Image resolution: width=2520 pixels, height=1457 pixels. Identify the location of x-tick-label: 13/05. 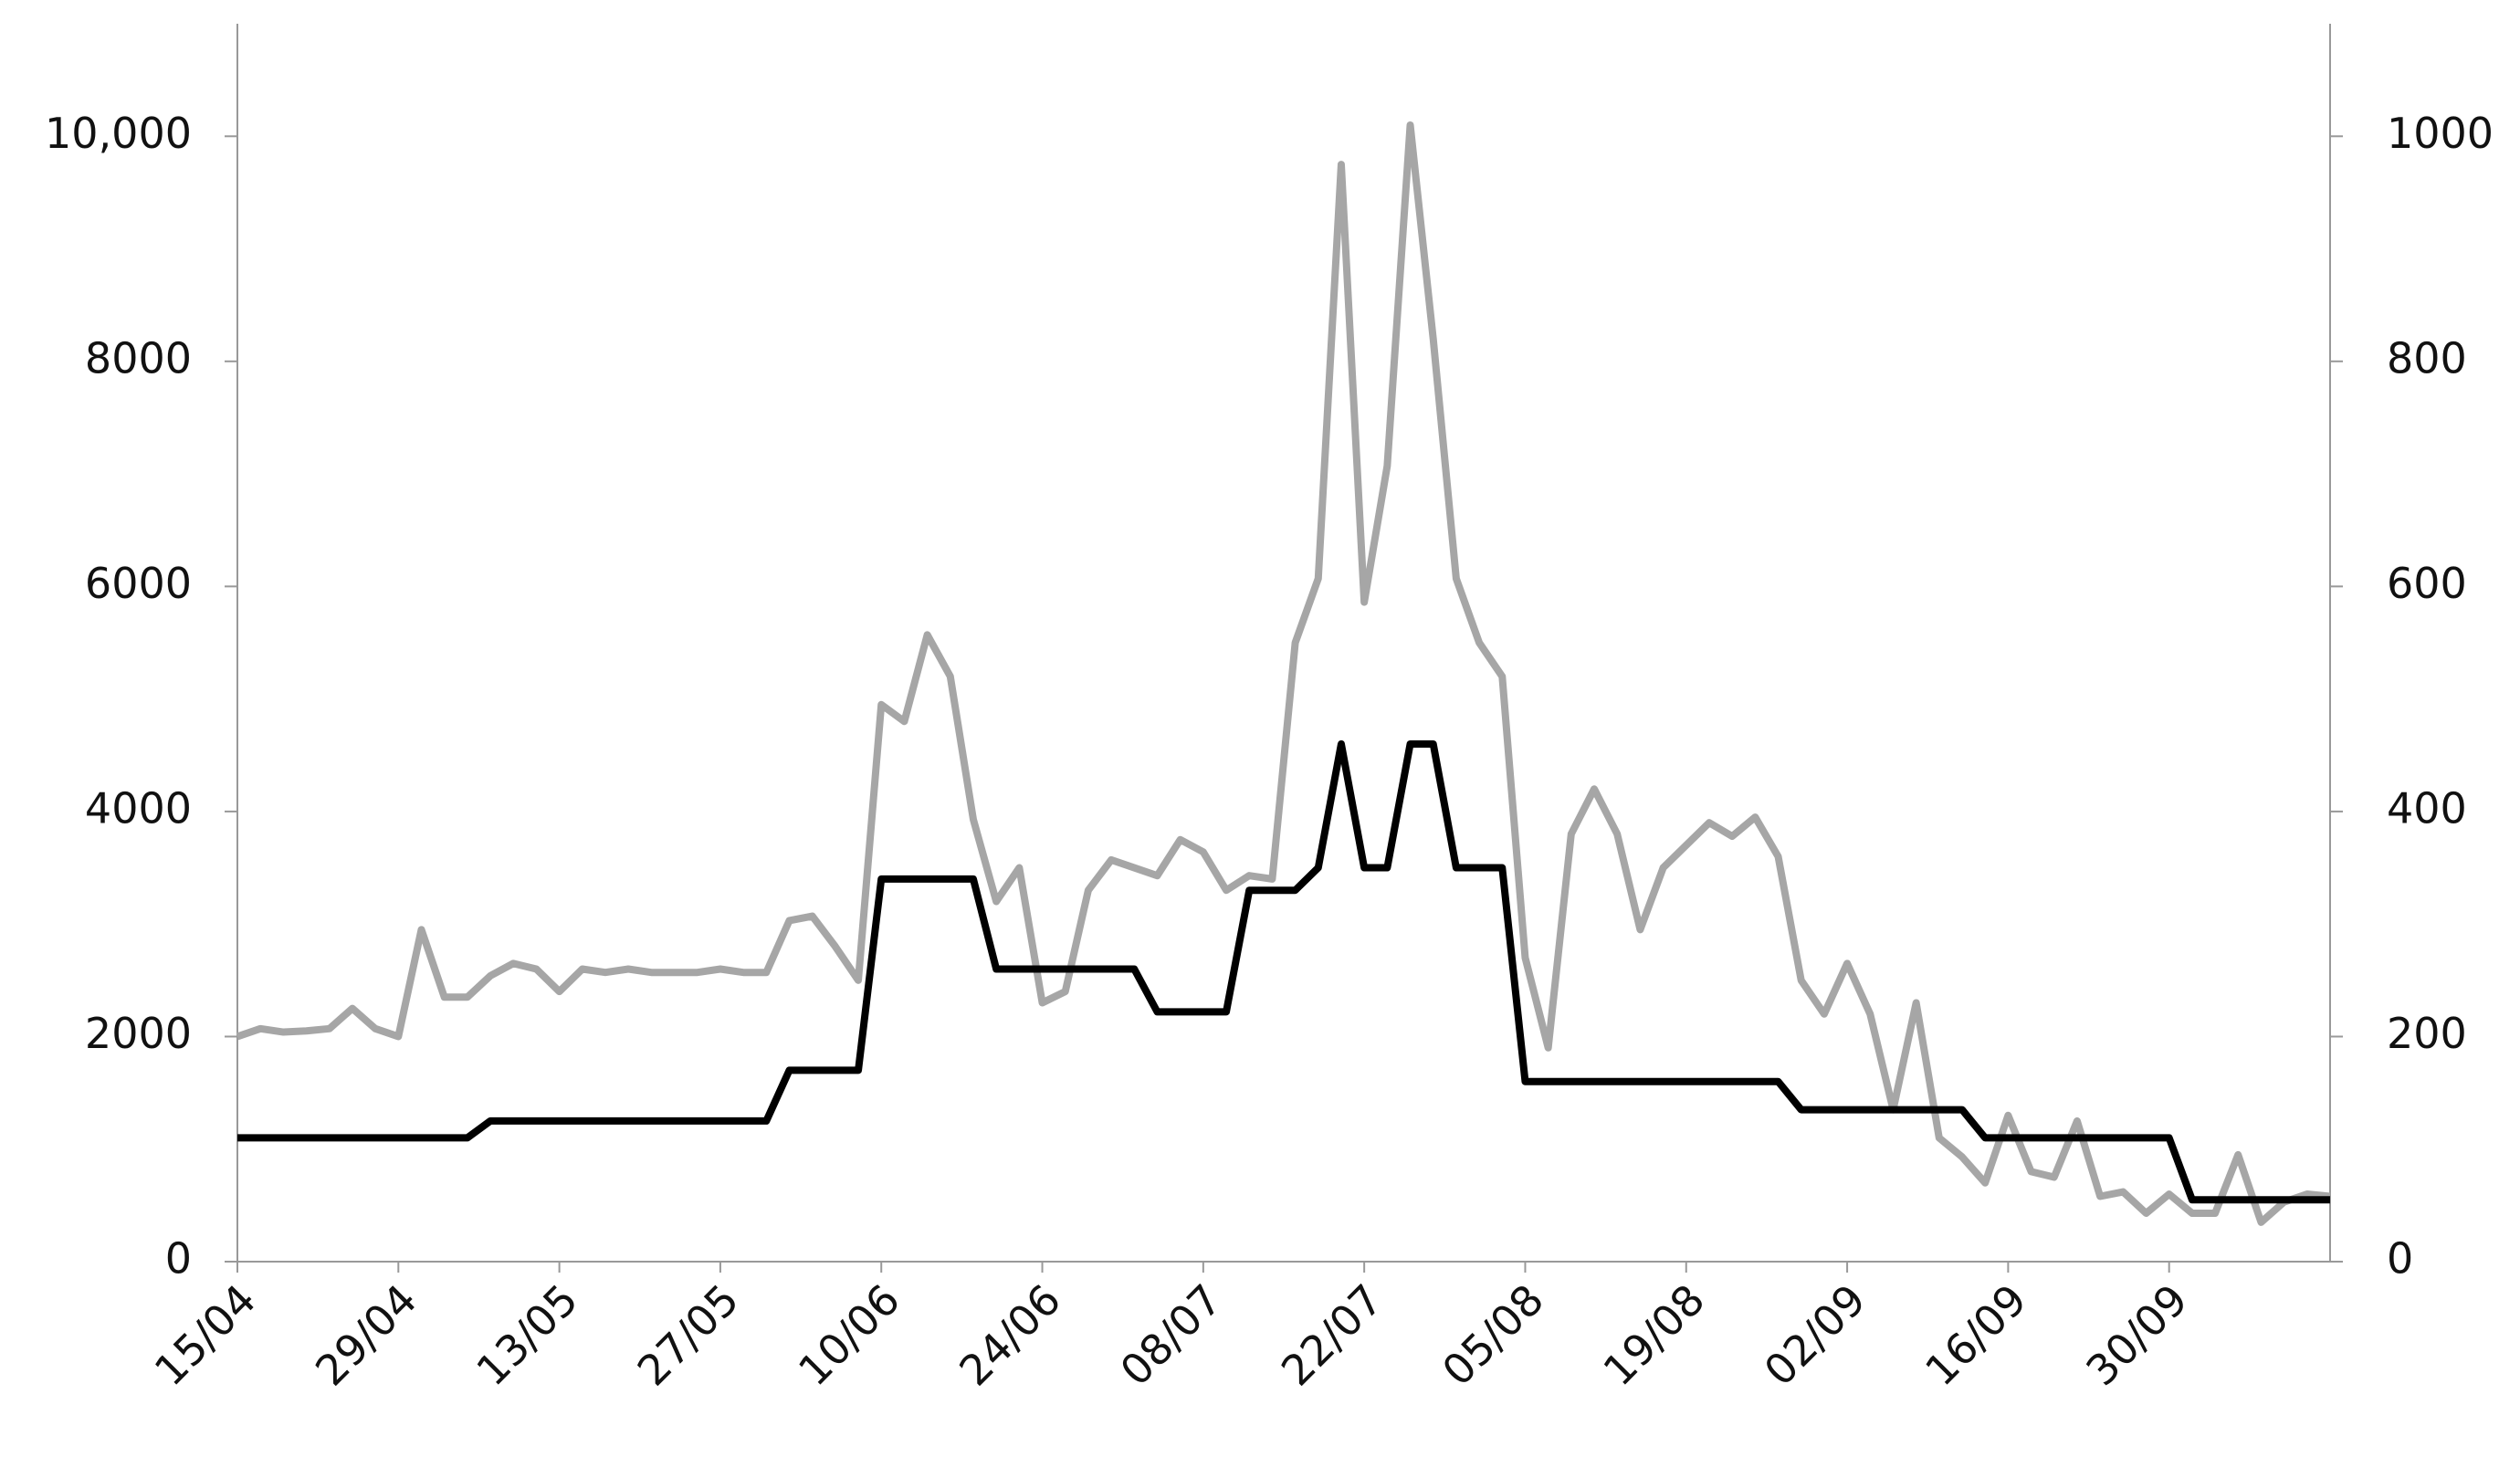
(527, 1334).